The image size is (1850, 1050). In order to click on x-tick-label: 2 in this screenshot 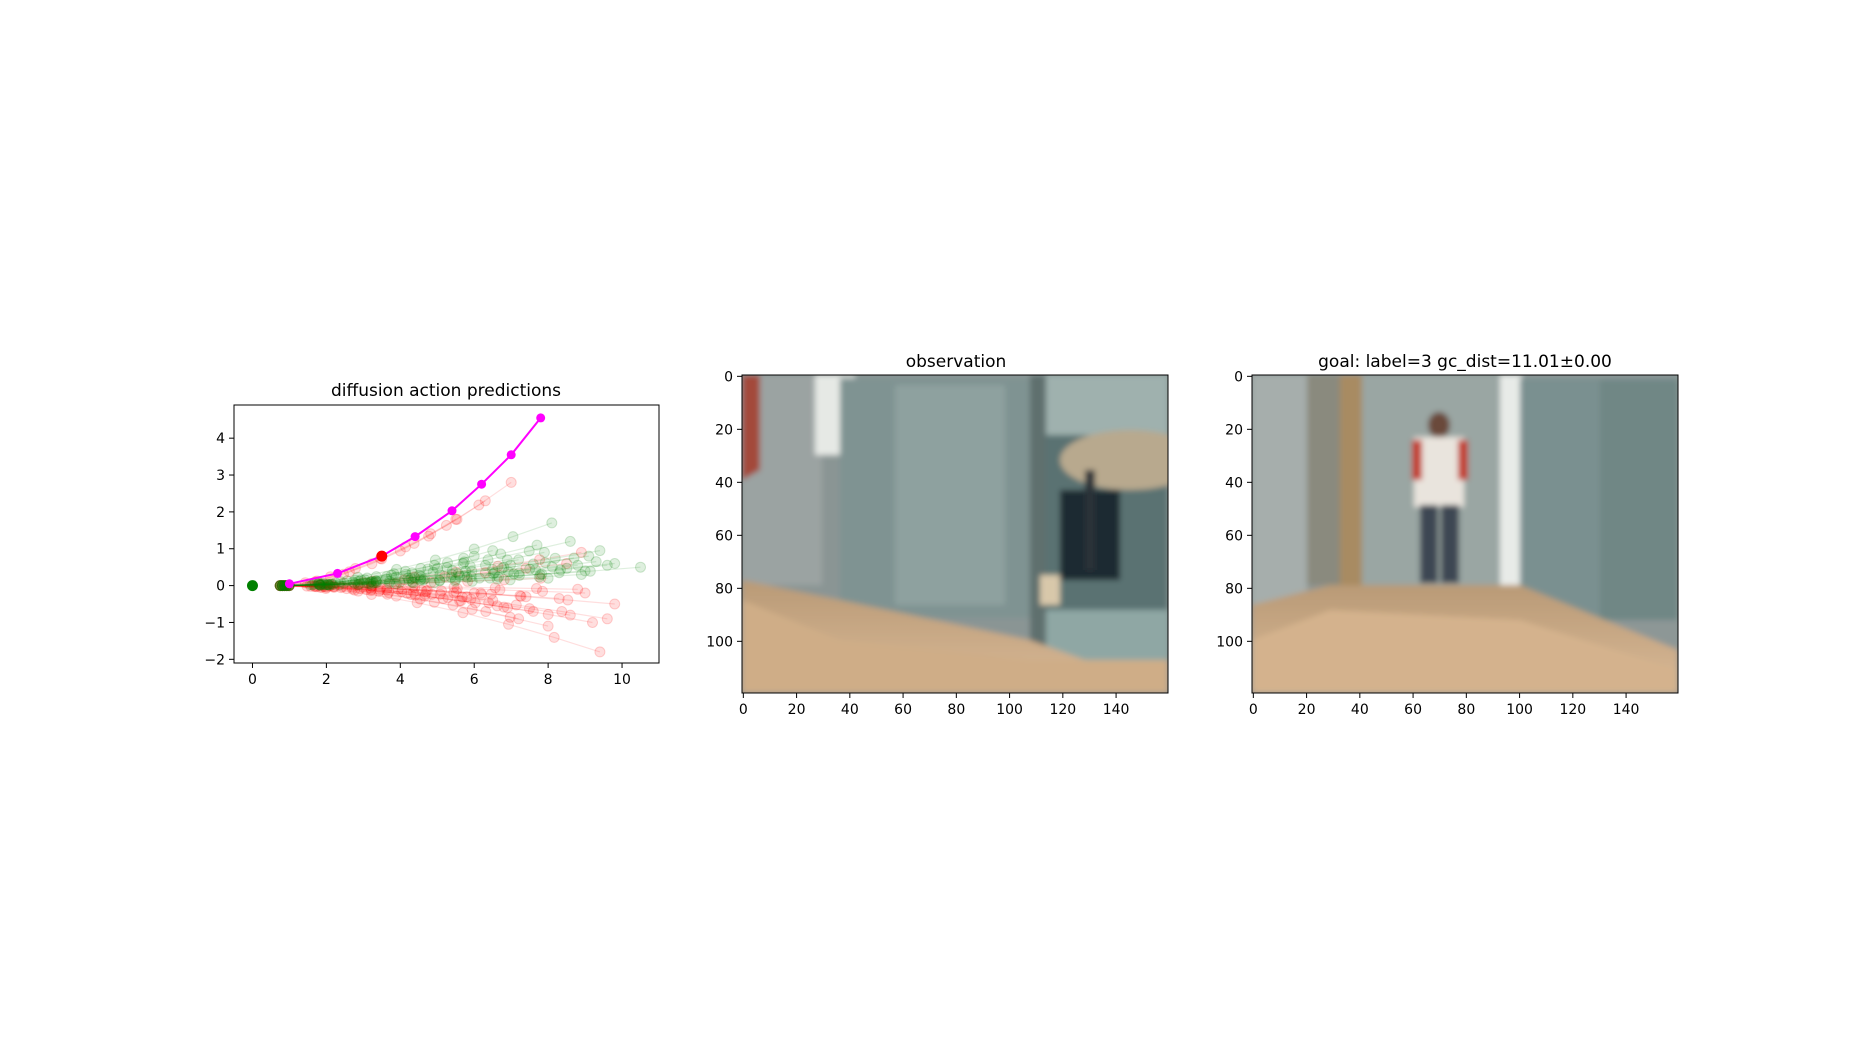, I will do `click(326, 680)`.